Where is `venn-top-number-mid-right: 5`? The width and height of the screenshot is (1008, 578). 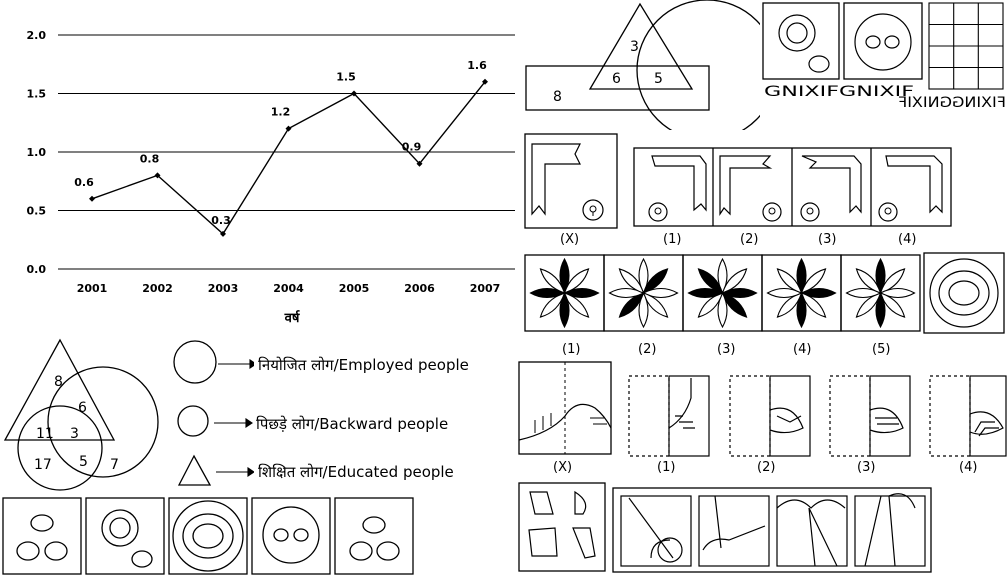
venn-top-number-mid-right: 5 is located at coordinates (658, 79).